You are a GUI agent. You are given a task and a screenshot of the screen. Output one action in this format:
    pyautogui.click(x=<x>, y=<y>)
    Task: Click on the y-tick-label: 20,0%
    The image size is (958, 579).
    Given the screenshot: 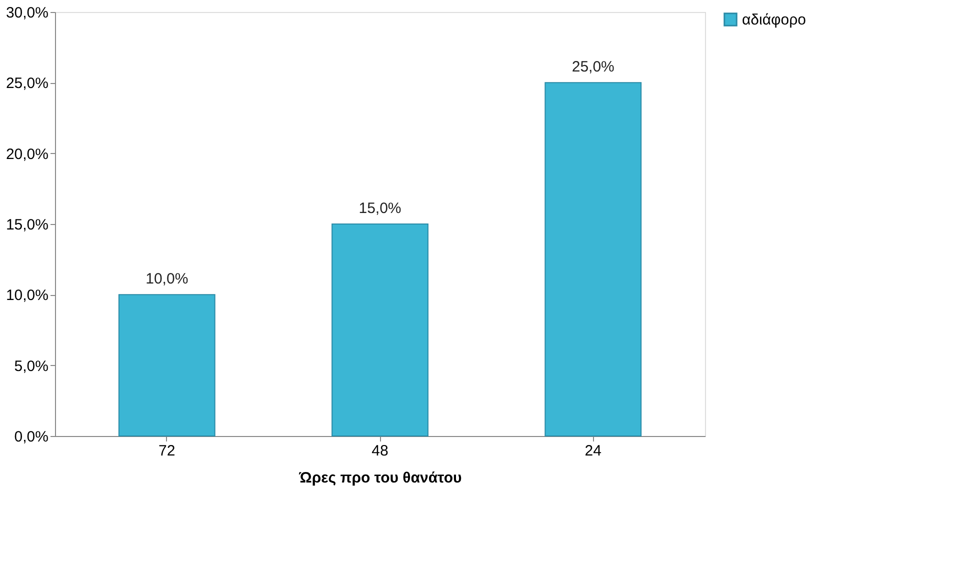 What is the action you would take?
    pyautogui.click(x=27, y=154)
    